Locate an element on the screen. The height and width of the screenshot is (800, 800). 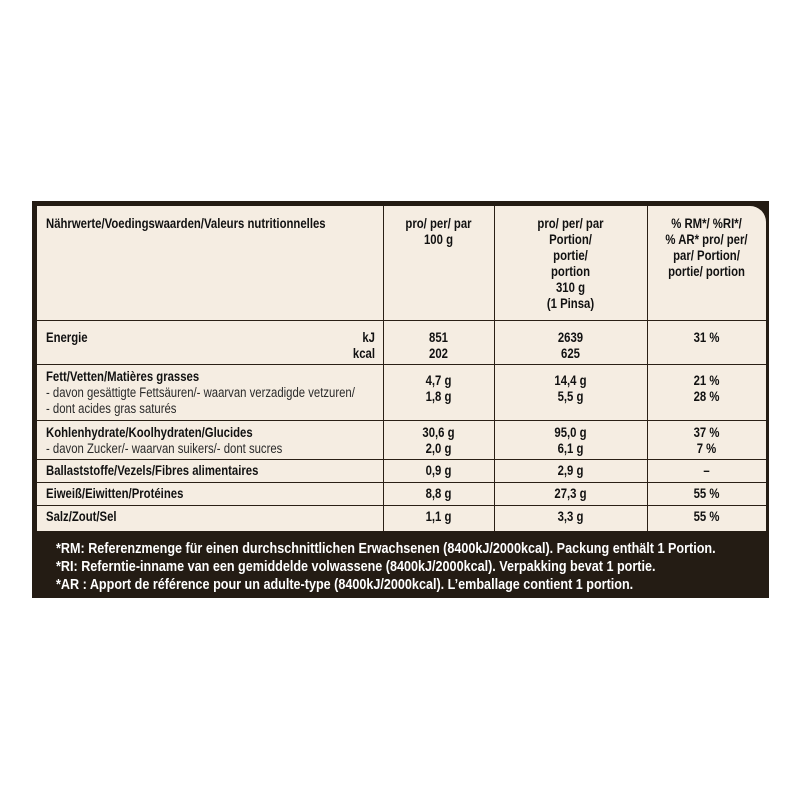
row-label: Energie is located at coordinates (67, 337).